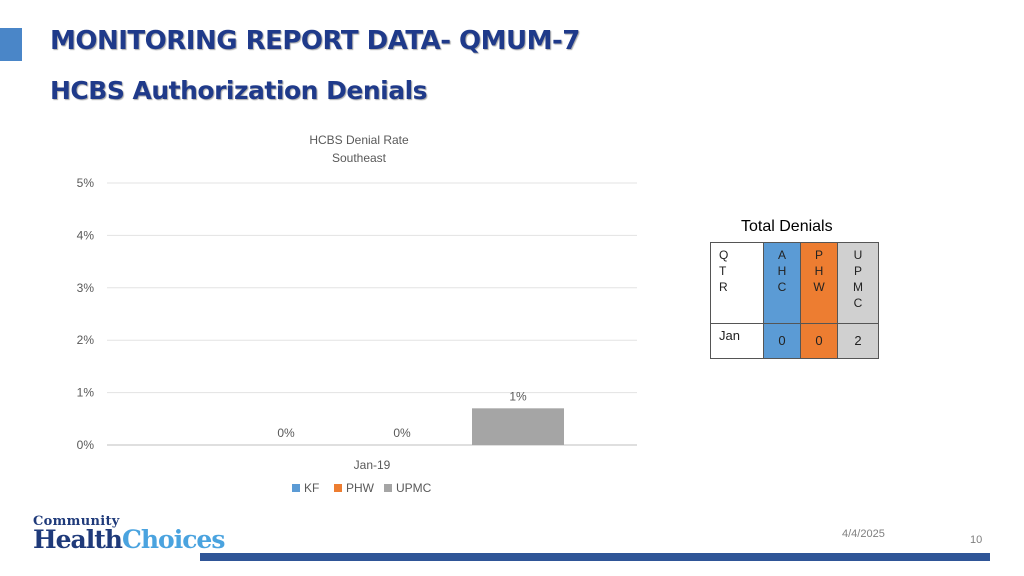 The image size is (1024, 576). I want to click on legend-swatch-kf, so click(296, 488).